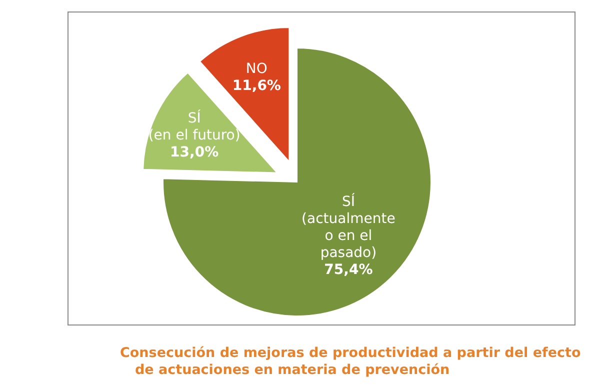 Image resolution: width=600 pixels, height=388 pixels. Describe the element at coordinates (350, 361) in the screenshot. I see `text: Consecución de mejoras de productividad a partir del efecto de actuaciones en materia de prevención` at that location.